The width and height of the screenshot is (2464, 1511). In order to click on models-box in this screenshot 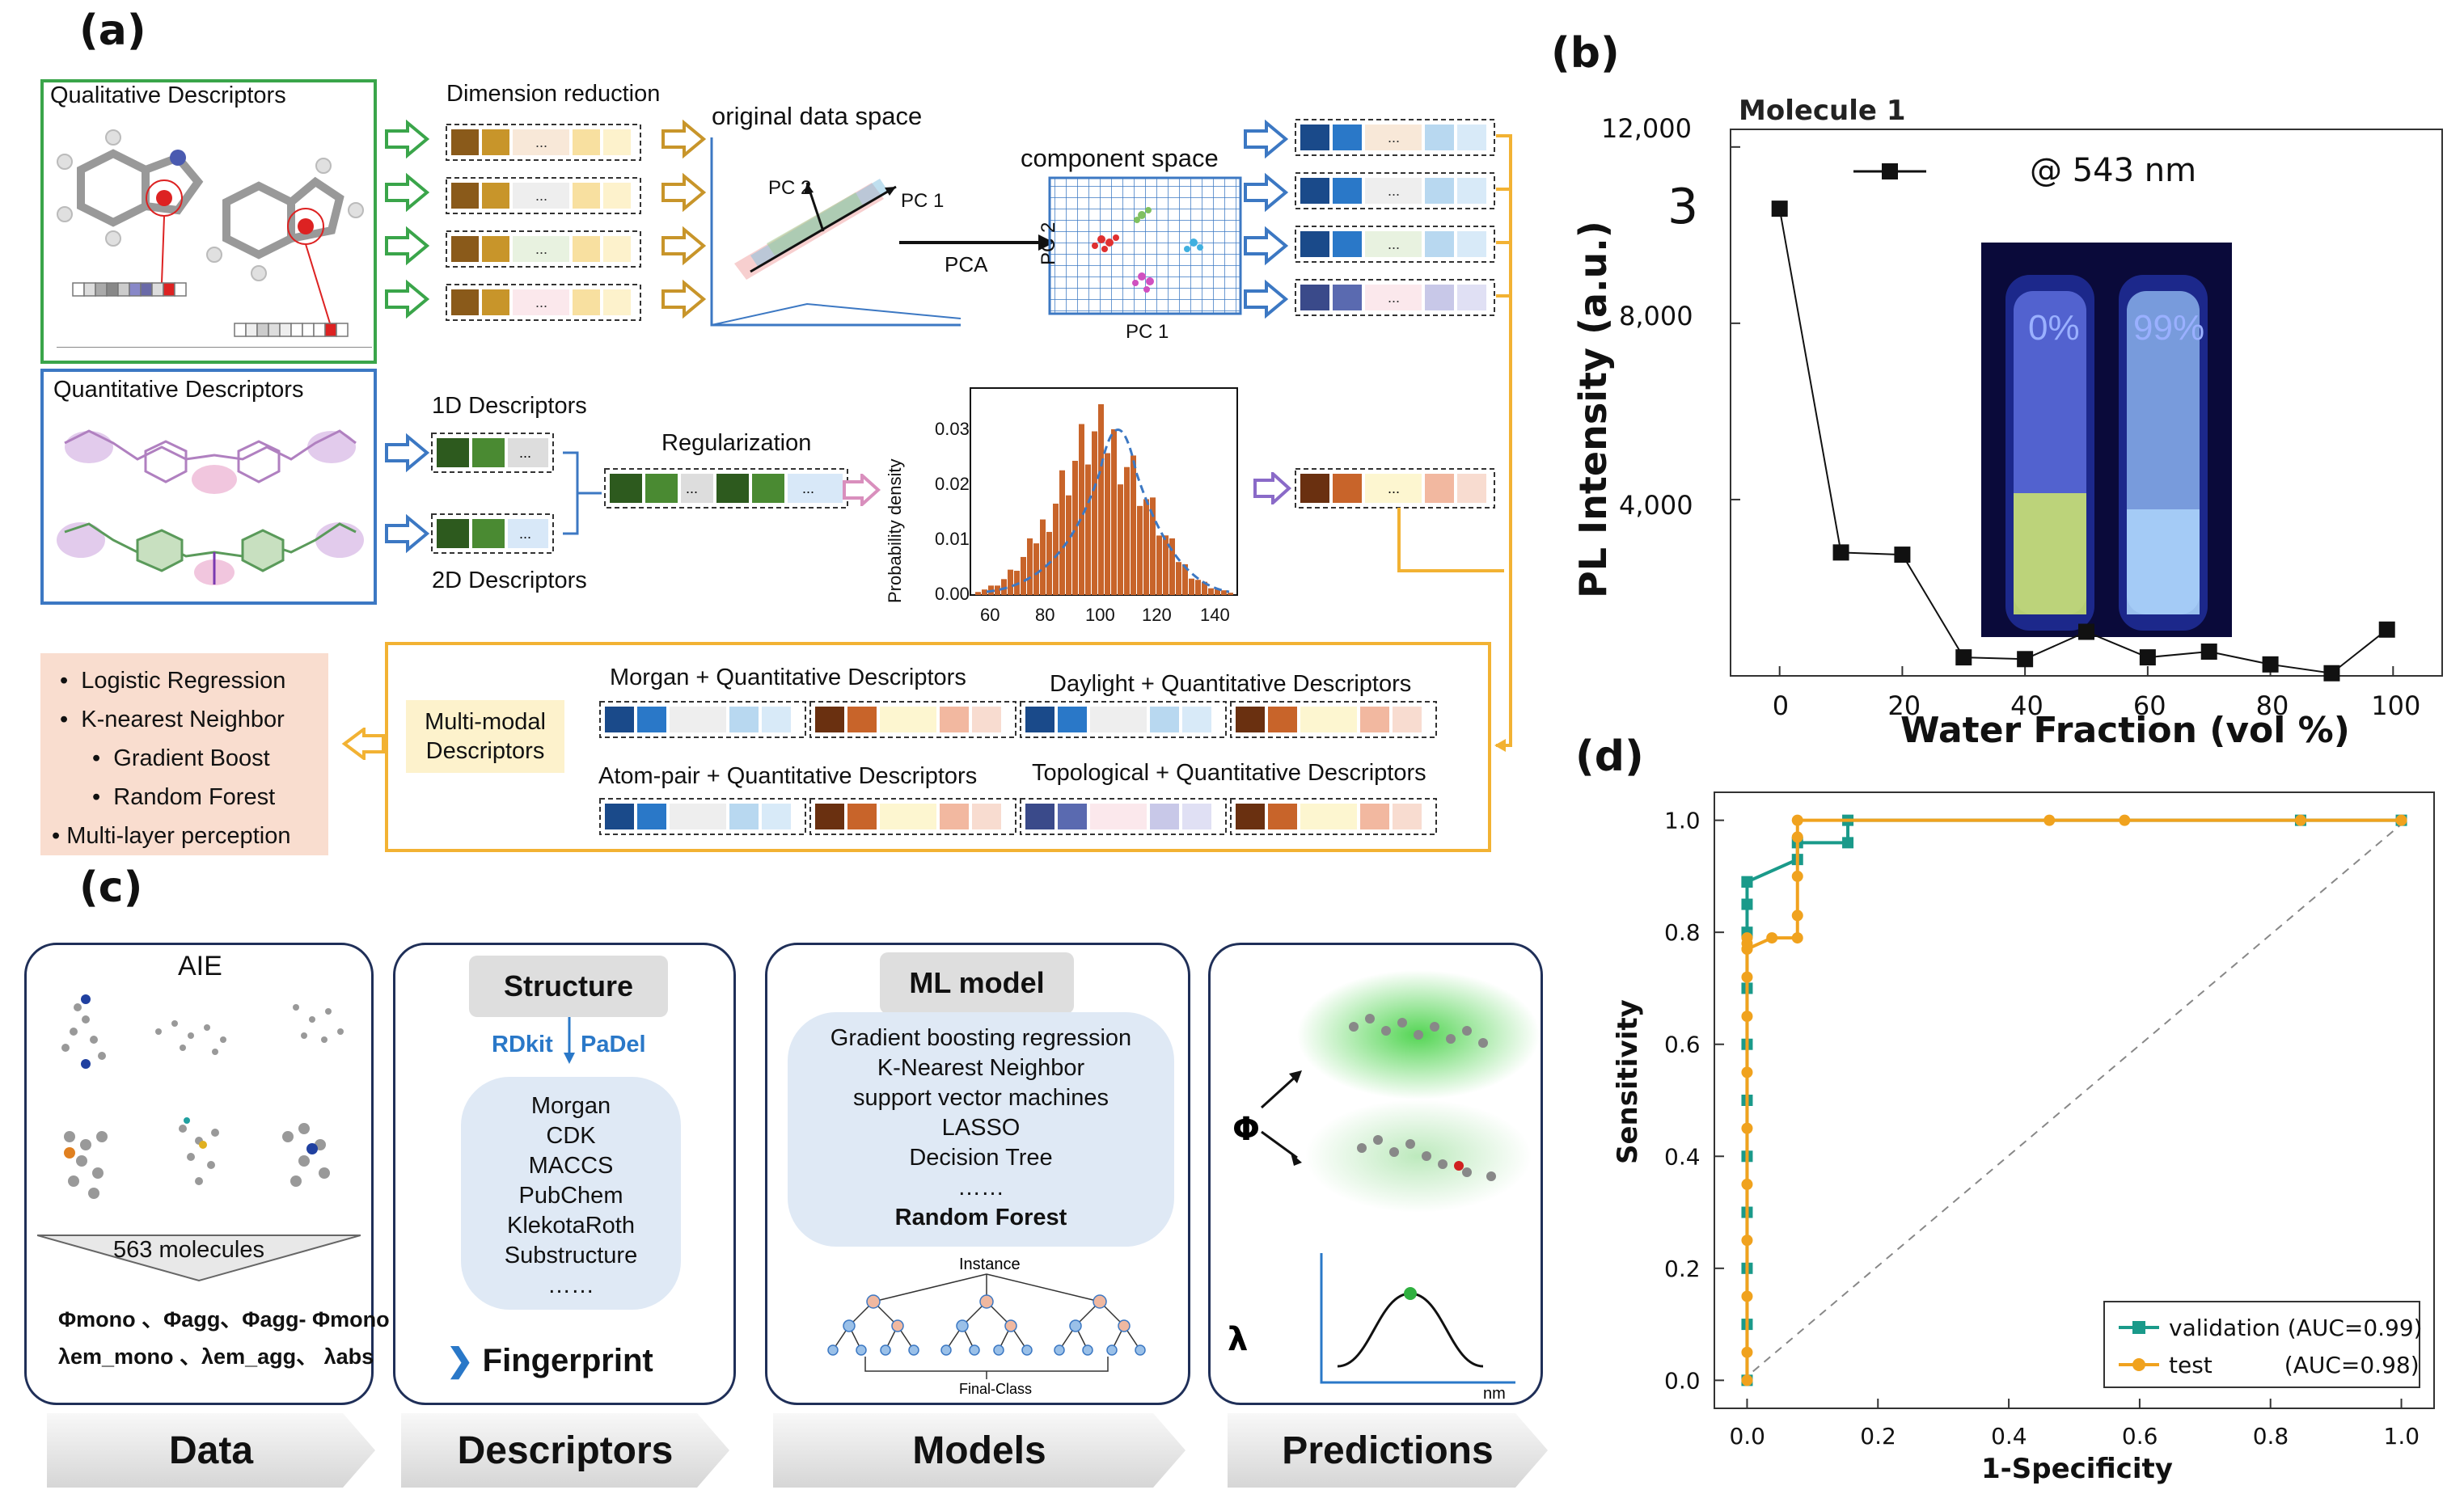, I will do `click(184, 754)`.